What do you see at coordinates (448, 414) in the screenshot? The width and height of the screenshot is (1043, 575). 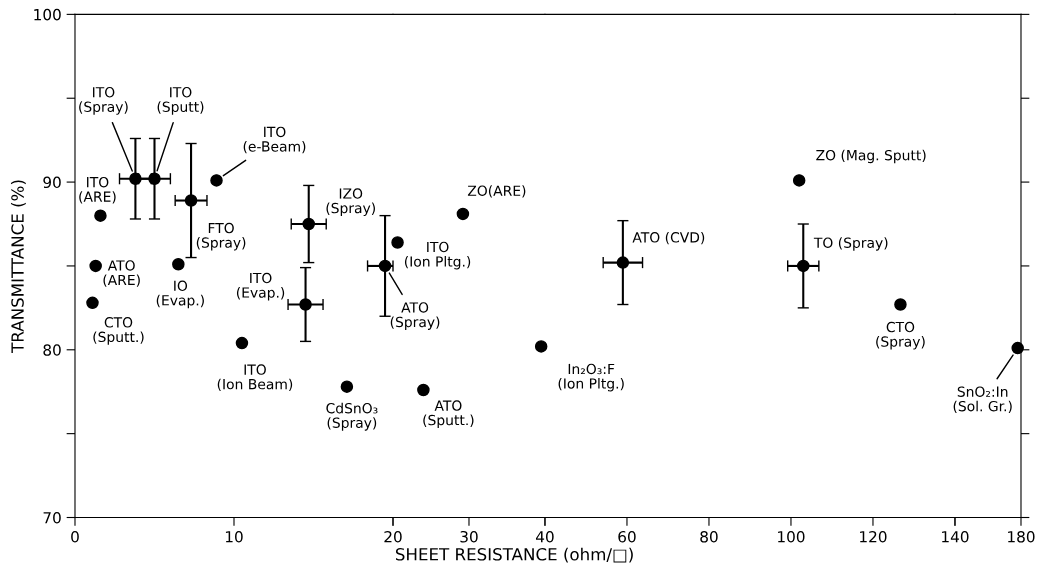 I see `annotation: ATO (Sputt.)` at bounding box center [448, 414].